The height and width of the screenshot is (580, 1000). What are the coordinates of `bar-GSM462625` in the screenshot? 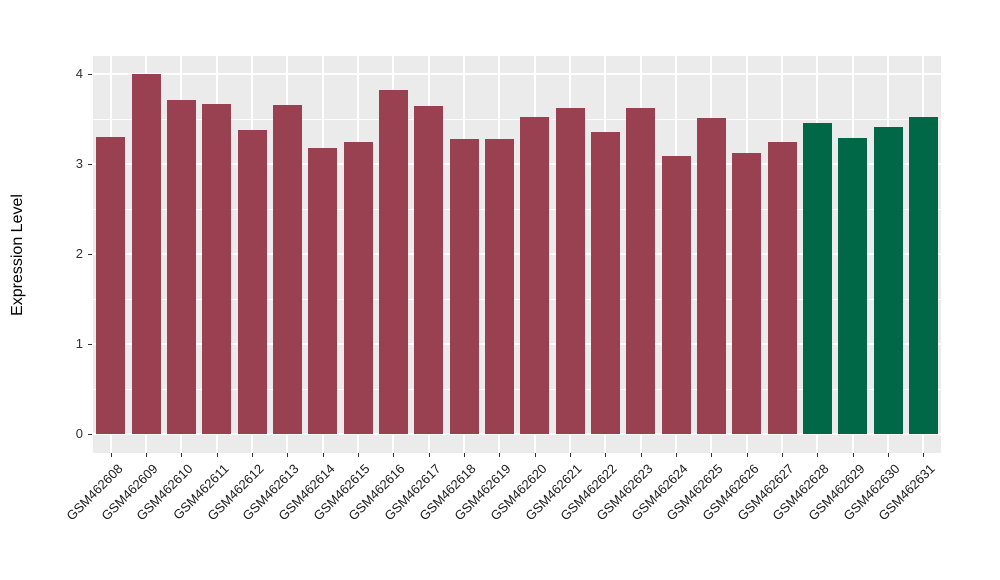 It's located at (711, 276).